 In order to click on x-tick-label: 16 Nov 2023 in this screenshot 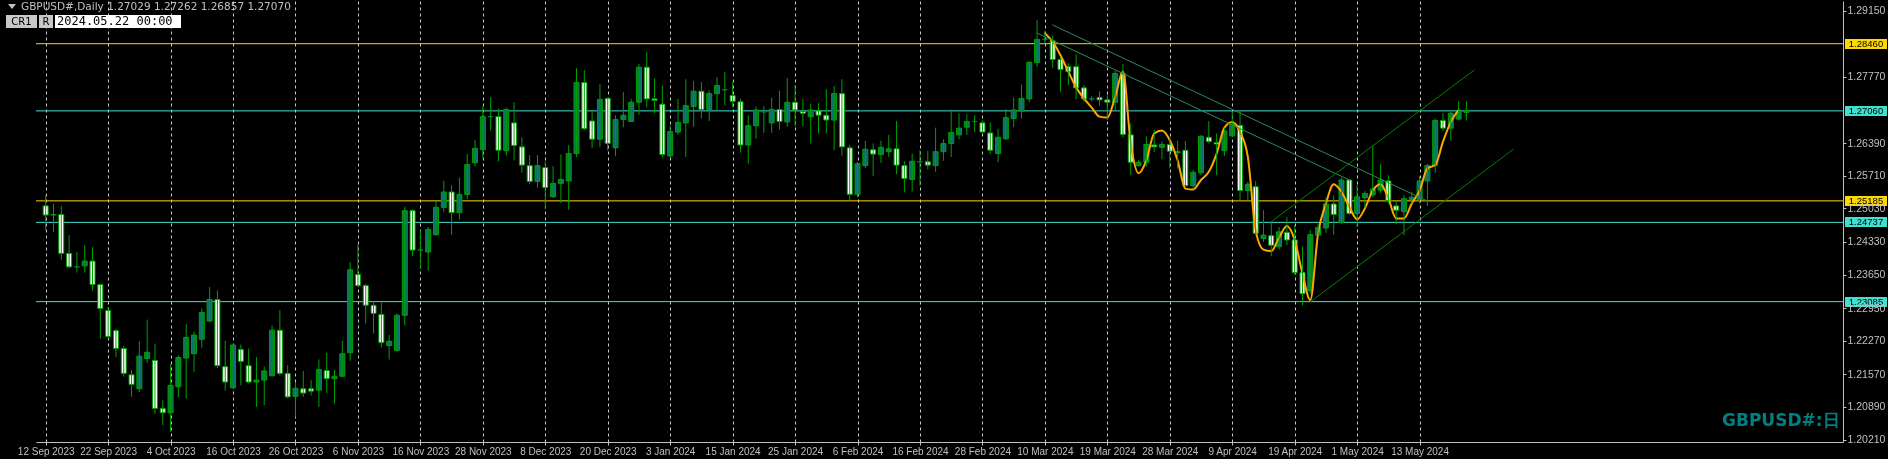, I will do `click(421, 451)`.